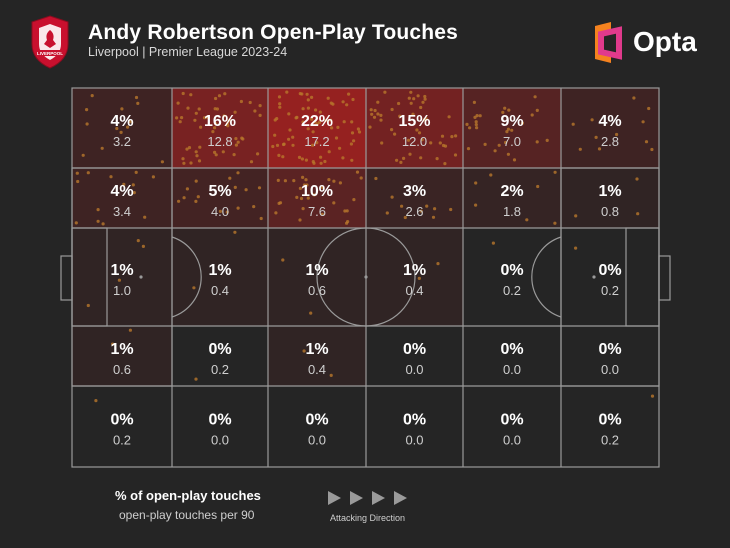  I want to click on attacking-direction-label: Attacking Direction, so click(368, 518).